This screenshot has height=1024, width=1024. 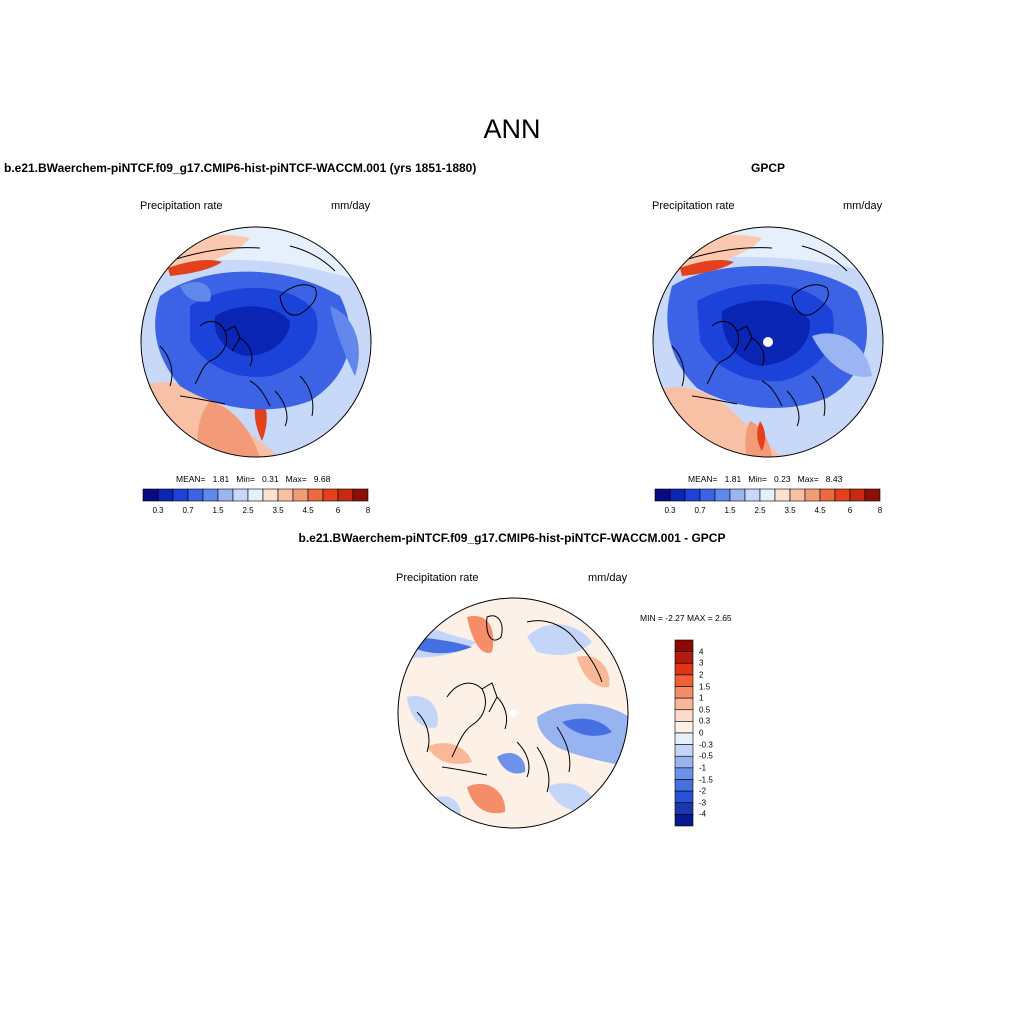 What do you see at coordinates (850, 510) in the screenshot?
I see `obs-colorbar-tick-label: 6` at bounding box center [850, 510].